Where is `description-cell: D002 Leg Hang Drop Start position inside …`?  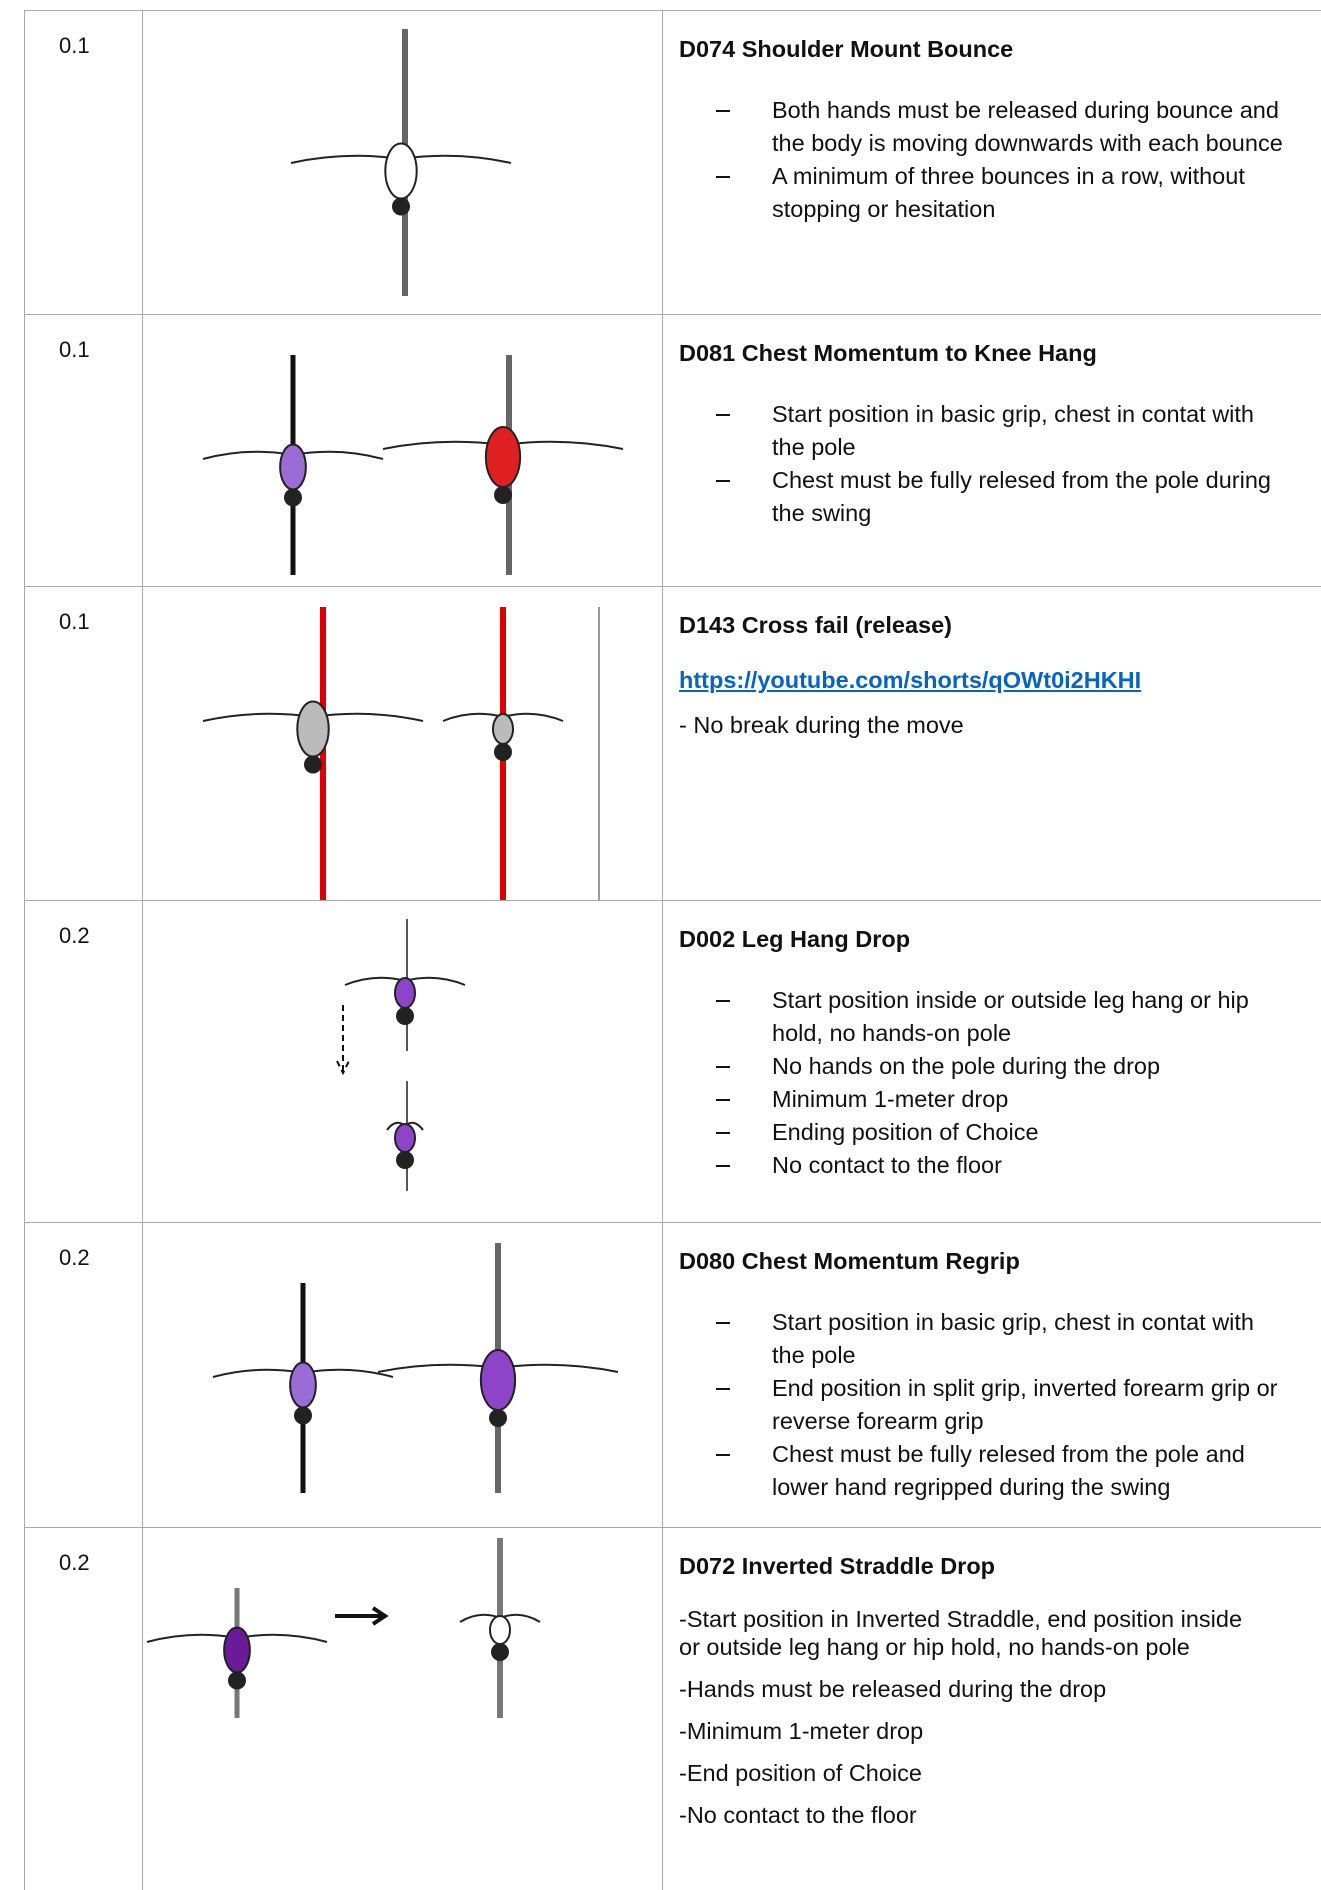
description-cell: D002 Leg Hang Drop Start position inside … is located at coordinates (991, 1061).